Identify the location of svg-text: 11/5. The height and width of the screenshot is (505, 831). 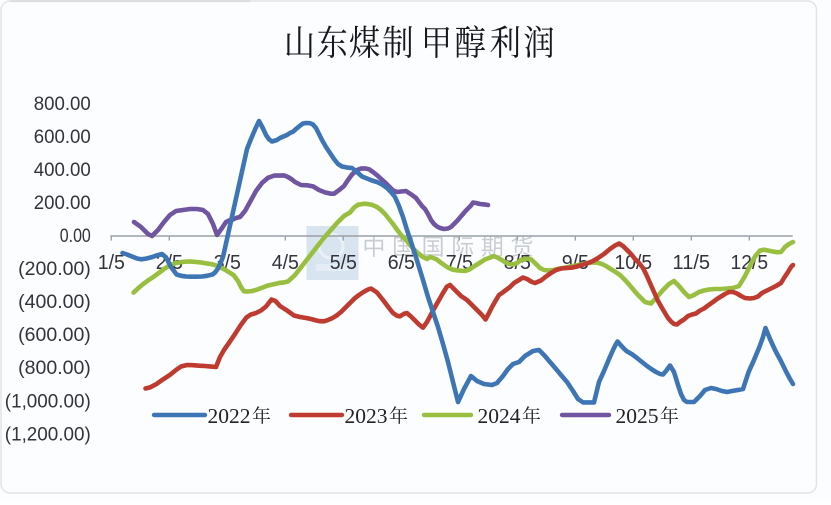
(692, 262).